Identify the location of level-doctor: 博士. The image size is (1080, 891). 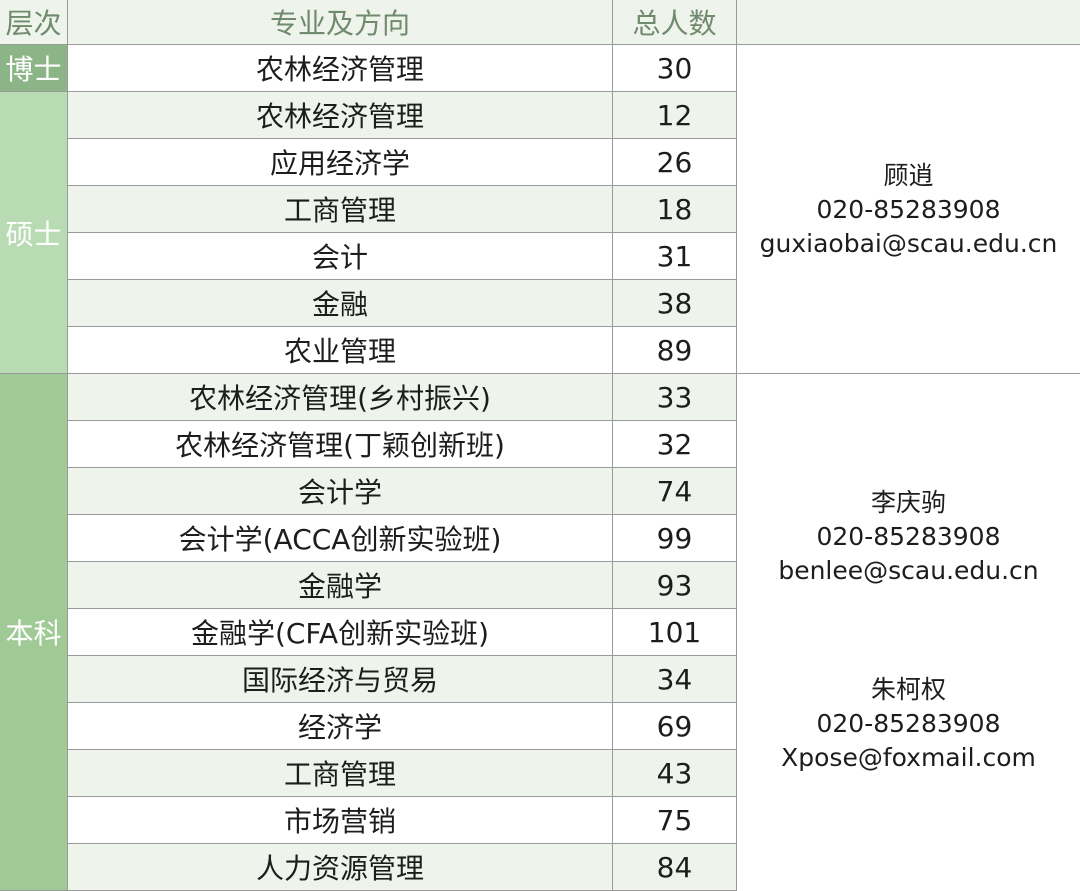
(34, 68).